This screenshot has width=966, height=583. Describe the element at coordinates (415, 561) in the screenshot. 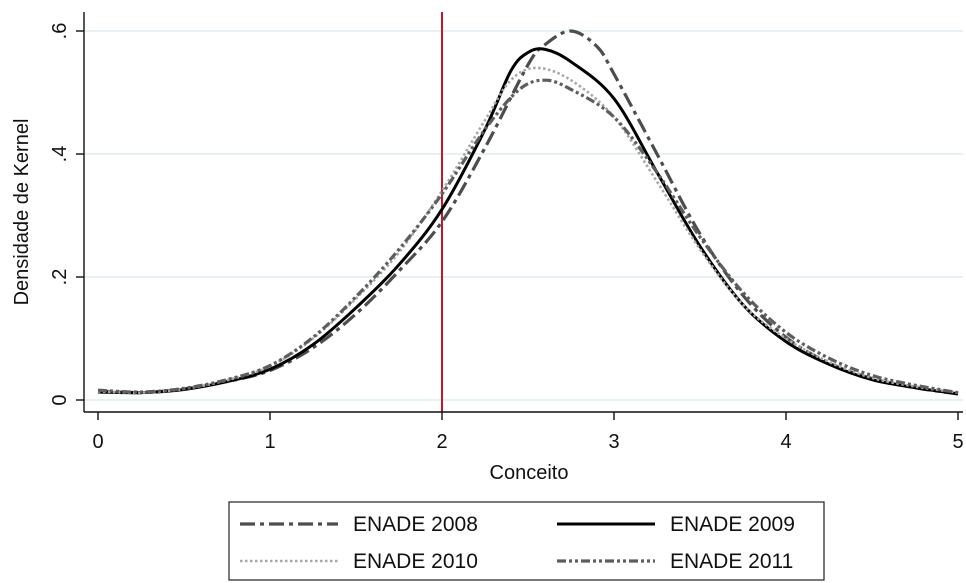

I see `legend-label-3: ENADE 2010` at that location.